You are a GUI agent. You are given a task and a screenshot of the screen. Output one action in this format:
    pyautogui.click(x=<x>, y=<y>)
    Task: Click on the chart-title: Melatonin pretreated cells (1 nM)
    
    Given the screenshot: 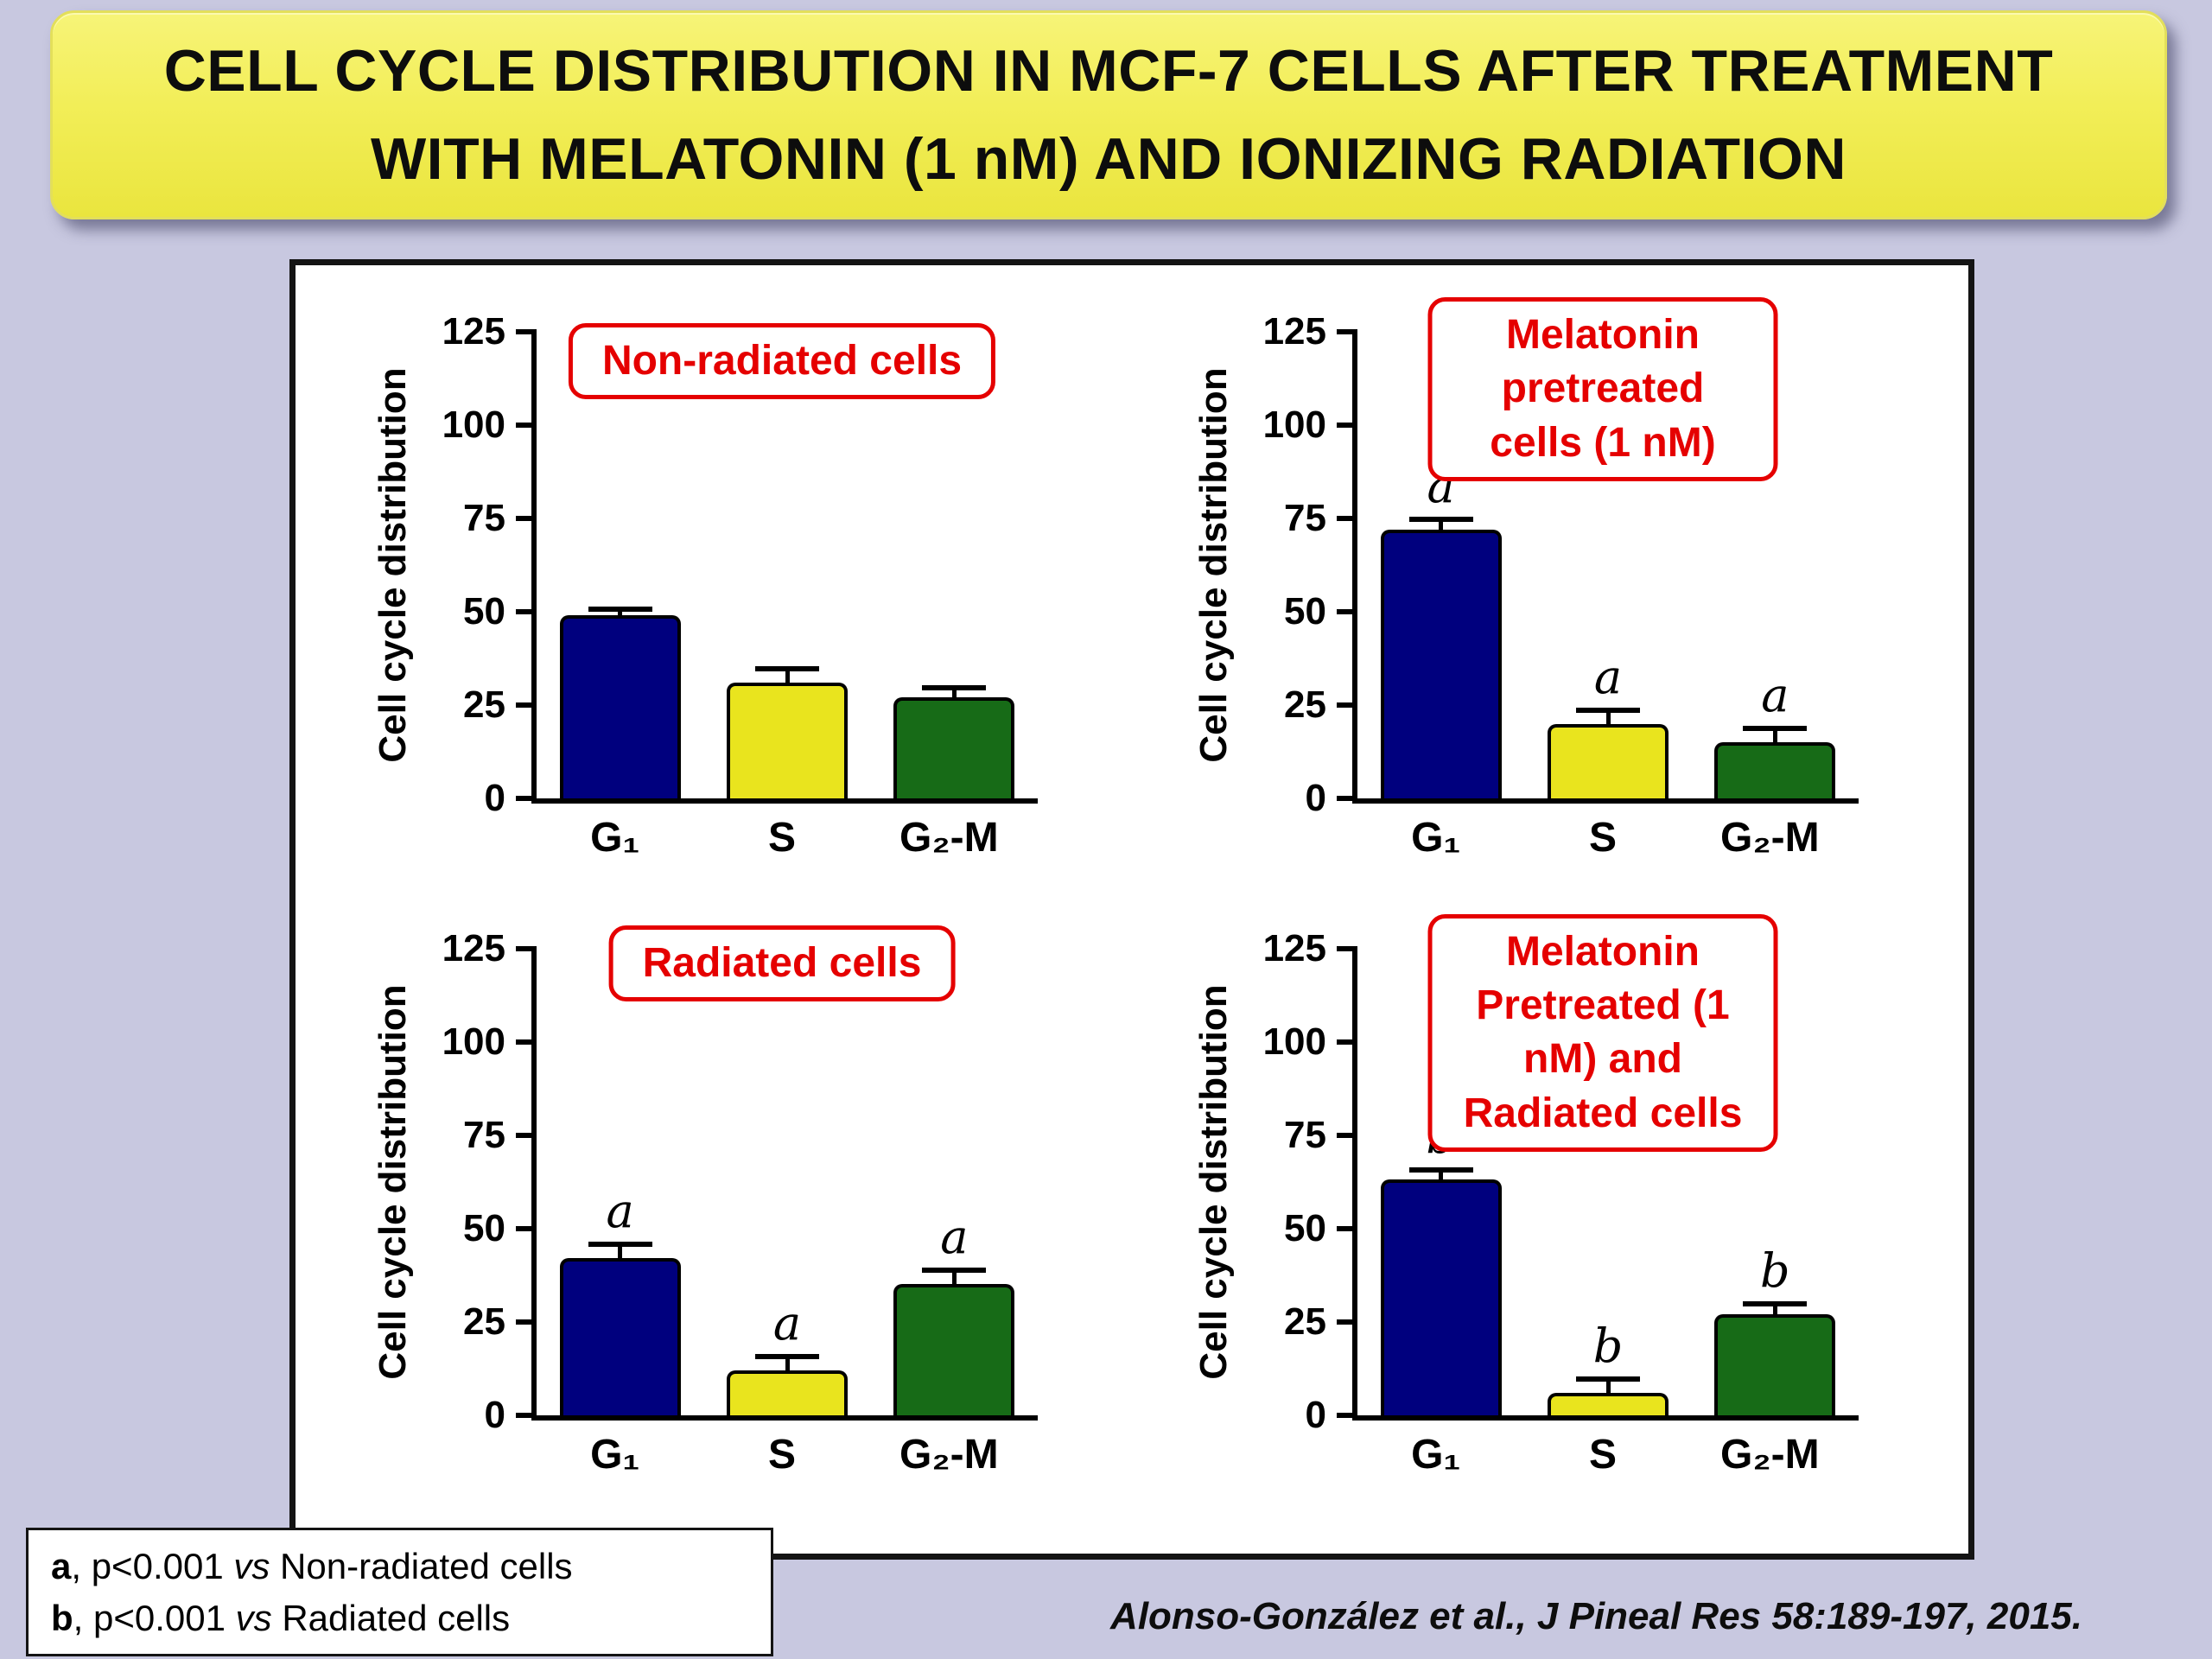 What is the action you would take?
    pyautogui.click(x=1602, y=389)
    